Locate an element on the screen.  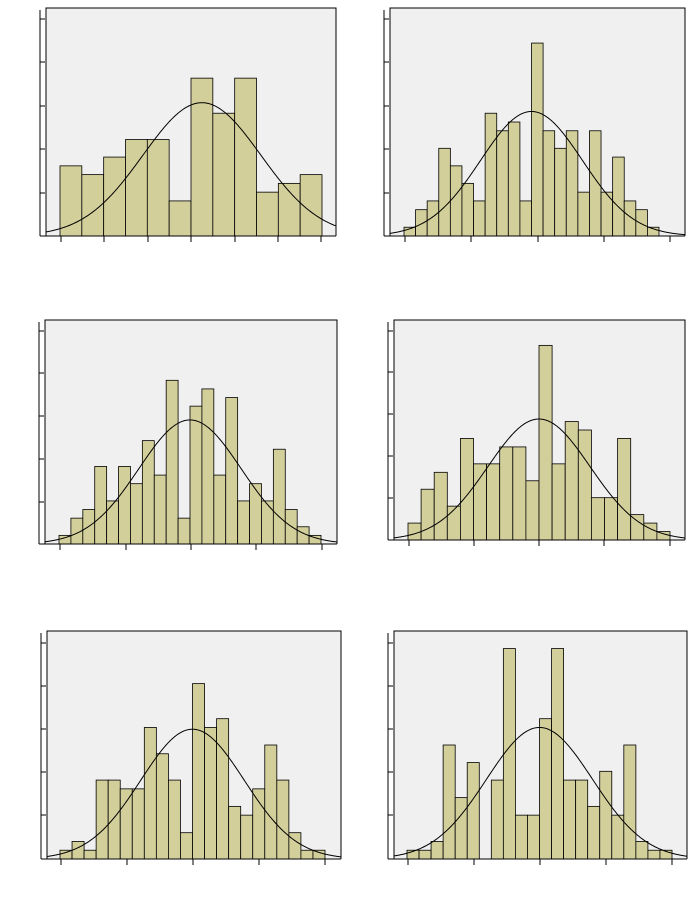
histogram-panel-row-1-left is located at coordinates (188, 124).